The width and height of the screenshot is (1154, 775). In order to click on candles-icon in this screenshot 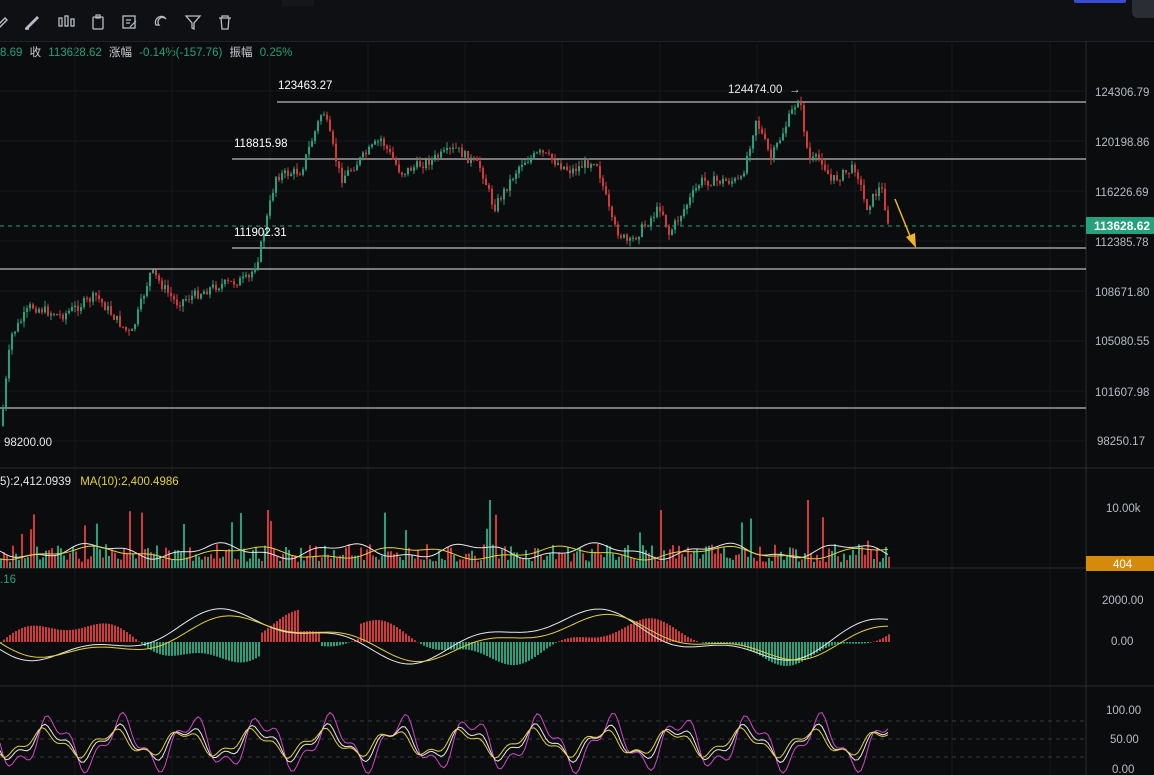, I will do `click(66, 22)`.